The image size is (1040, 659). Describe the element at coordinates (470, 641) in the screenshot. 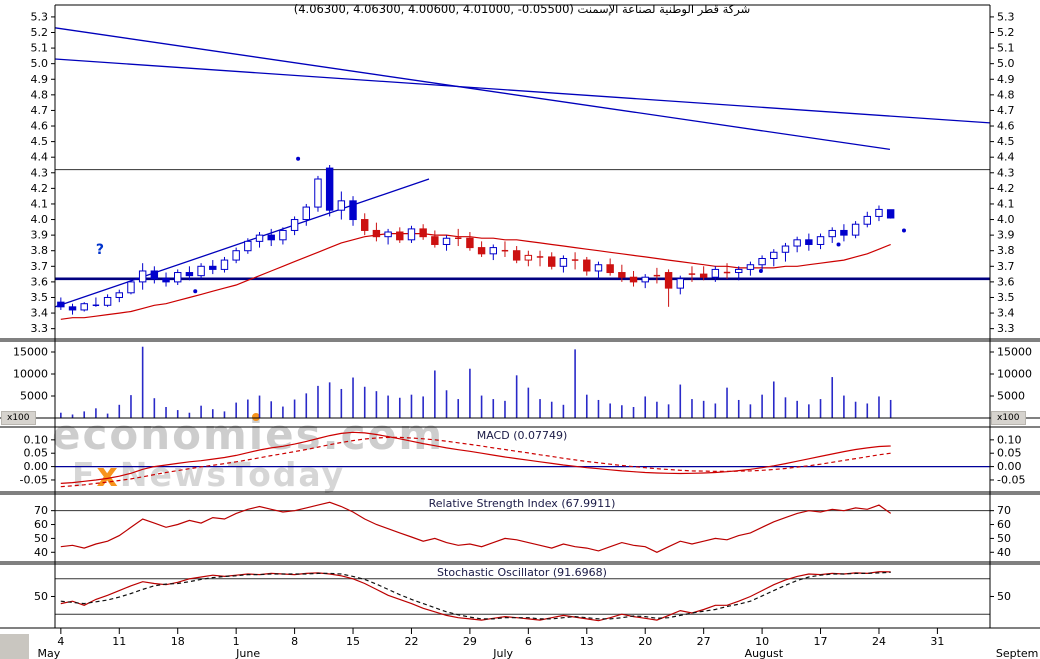

I see `svg-text: 29` at that location.